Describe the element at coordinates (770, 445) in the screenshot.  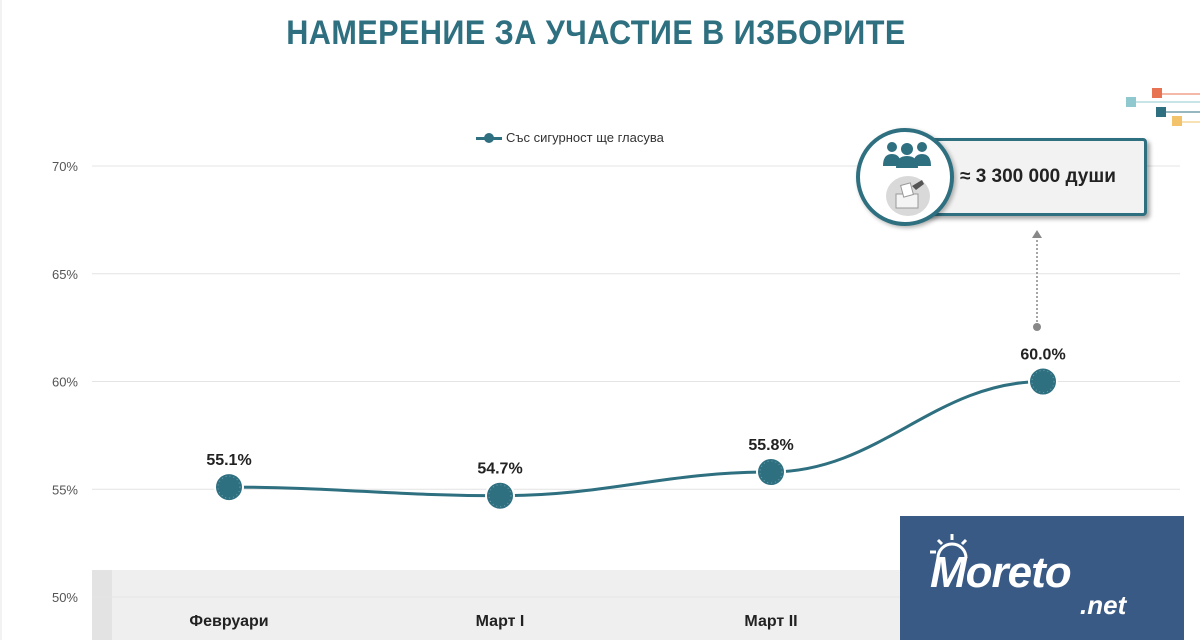
I see `data-label: 55.8%` at that location.